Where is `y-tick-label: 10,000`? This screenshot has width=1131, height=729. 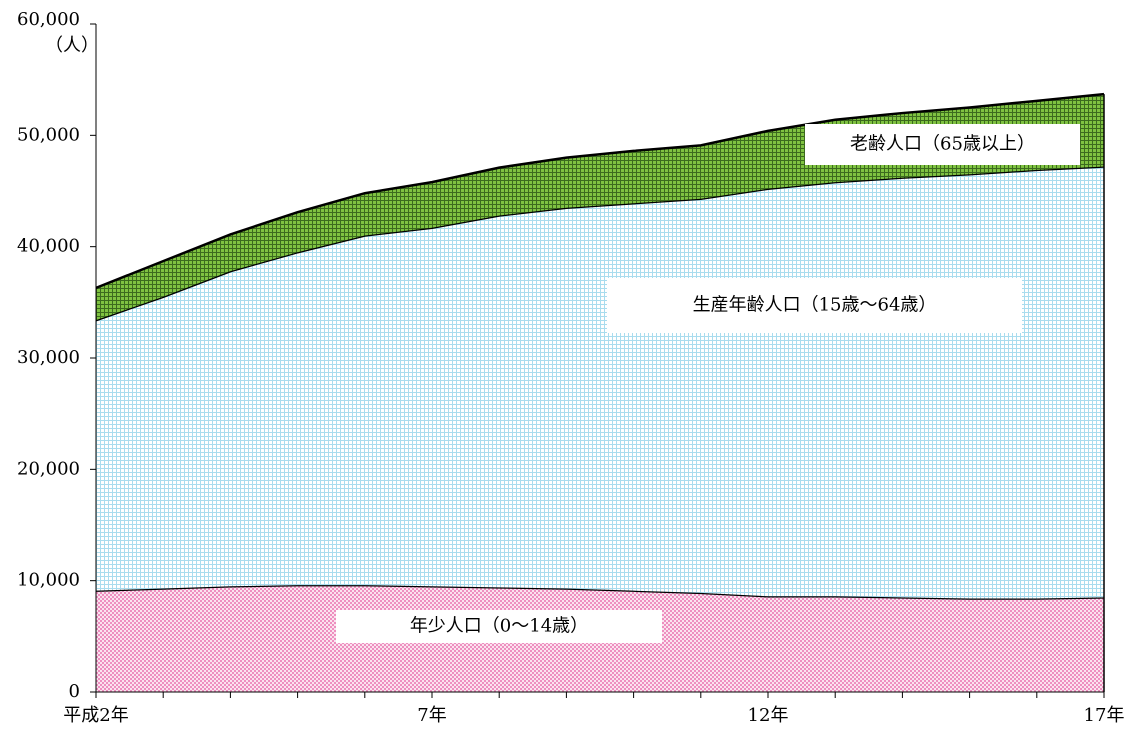
y-tick-label: 10,000 is located at coordinates (48, 580).